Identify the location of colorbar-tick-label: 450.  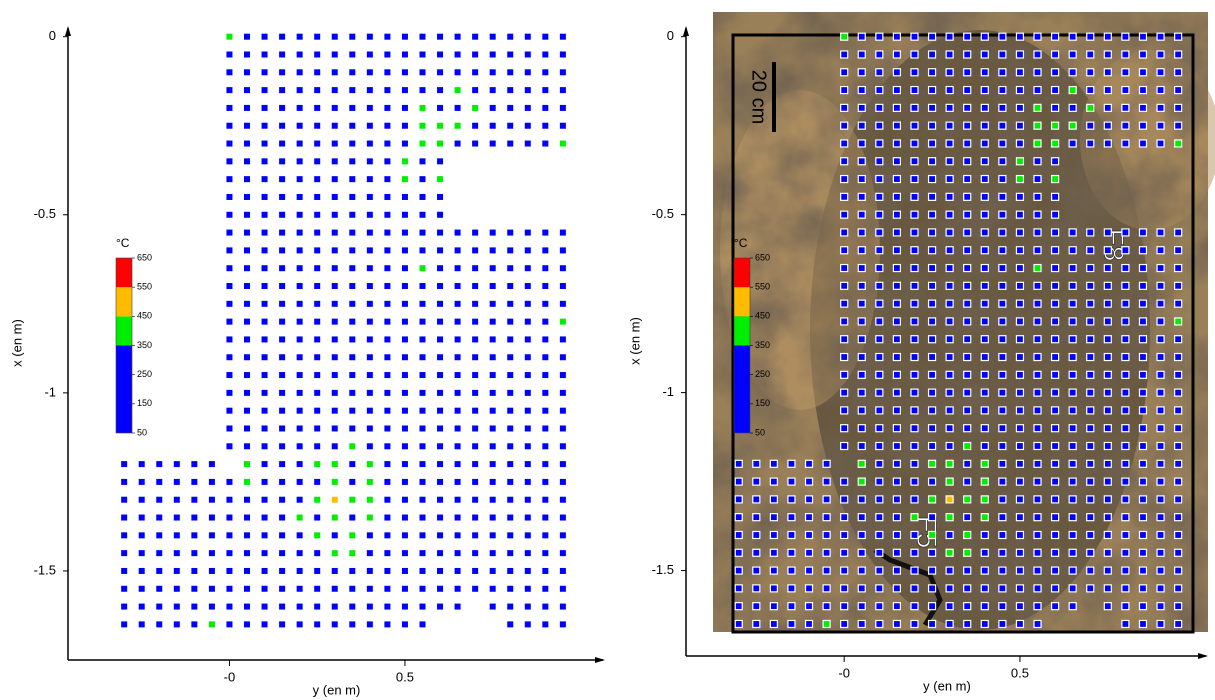
(762, 316).